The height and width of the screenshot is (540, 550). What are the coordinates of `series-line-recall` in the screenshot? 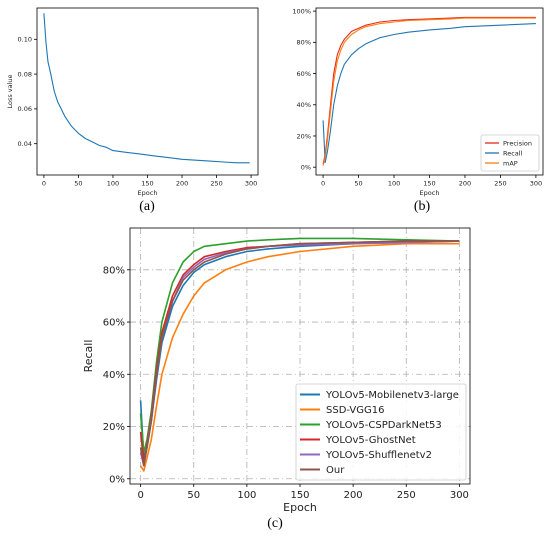 It's located at (429, 93).